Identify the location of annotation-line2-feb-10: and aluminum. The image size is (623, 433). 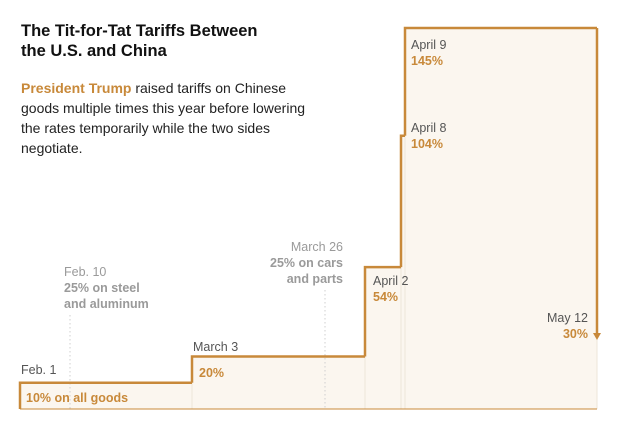
(106, 304).